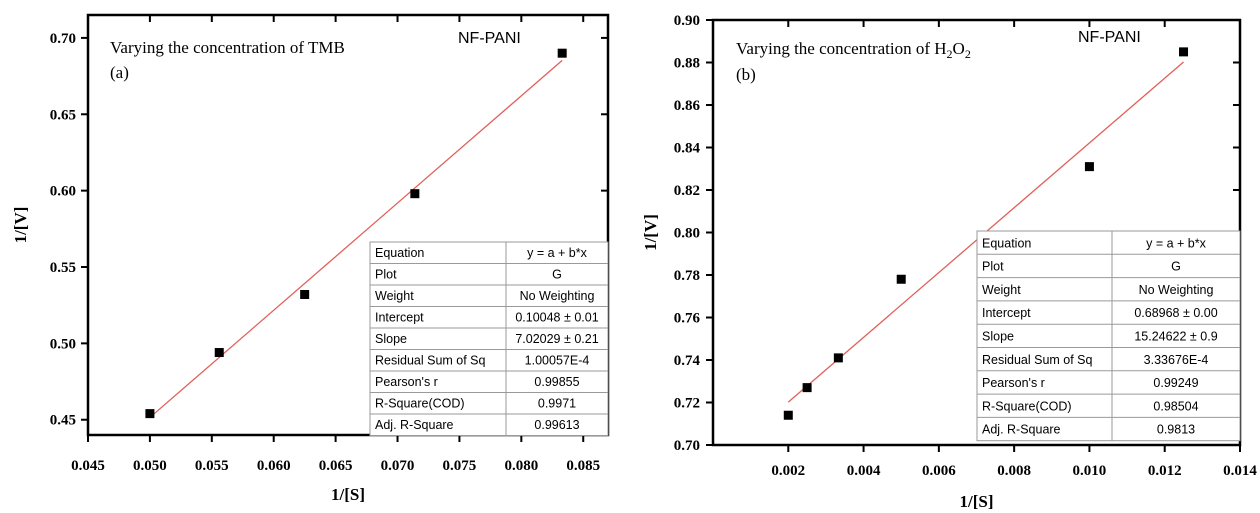  What do you see at coordinates (63, 268) in the screenshot?
I see `y-tick-label: 0.55` at bounding box center [63, 268].